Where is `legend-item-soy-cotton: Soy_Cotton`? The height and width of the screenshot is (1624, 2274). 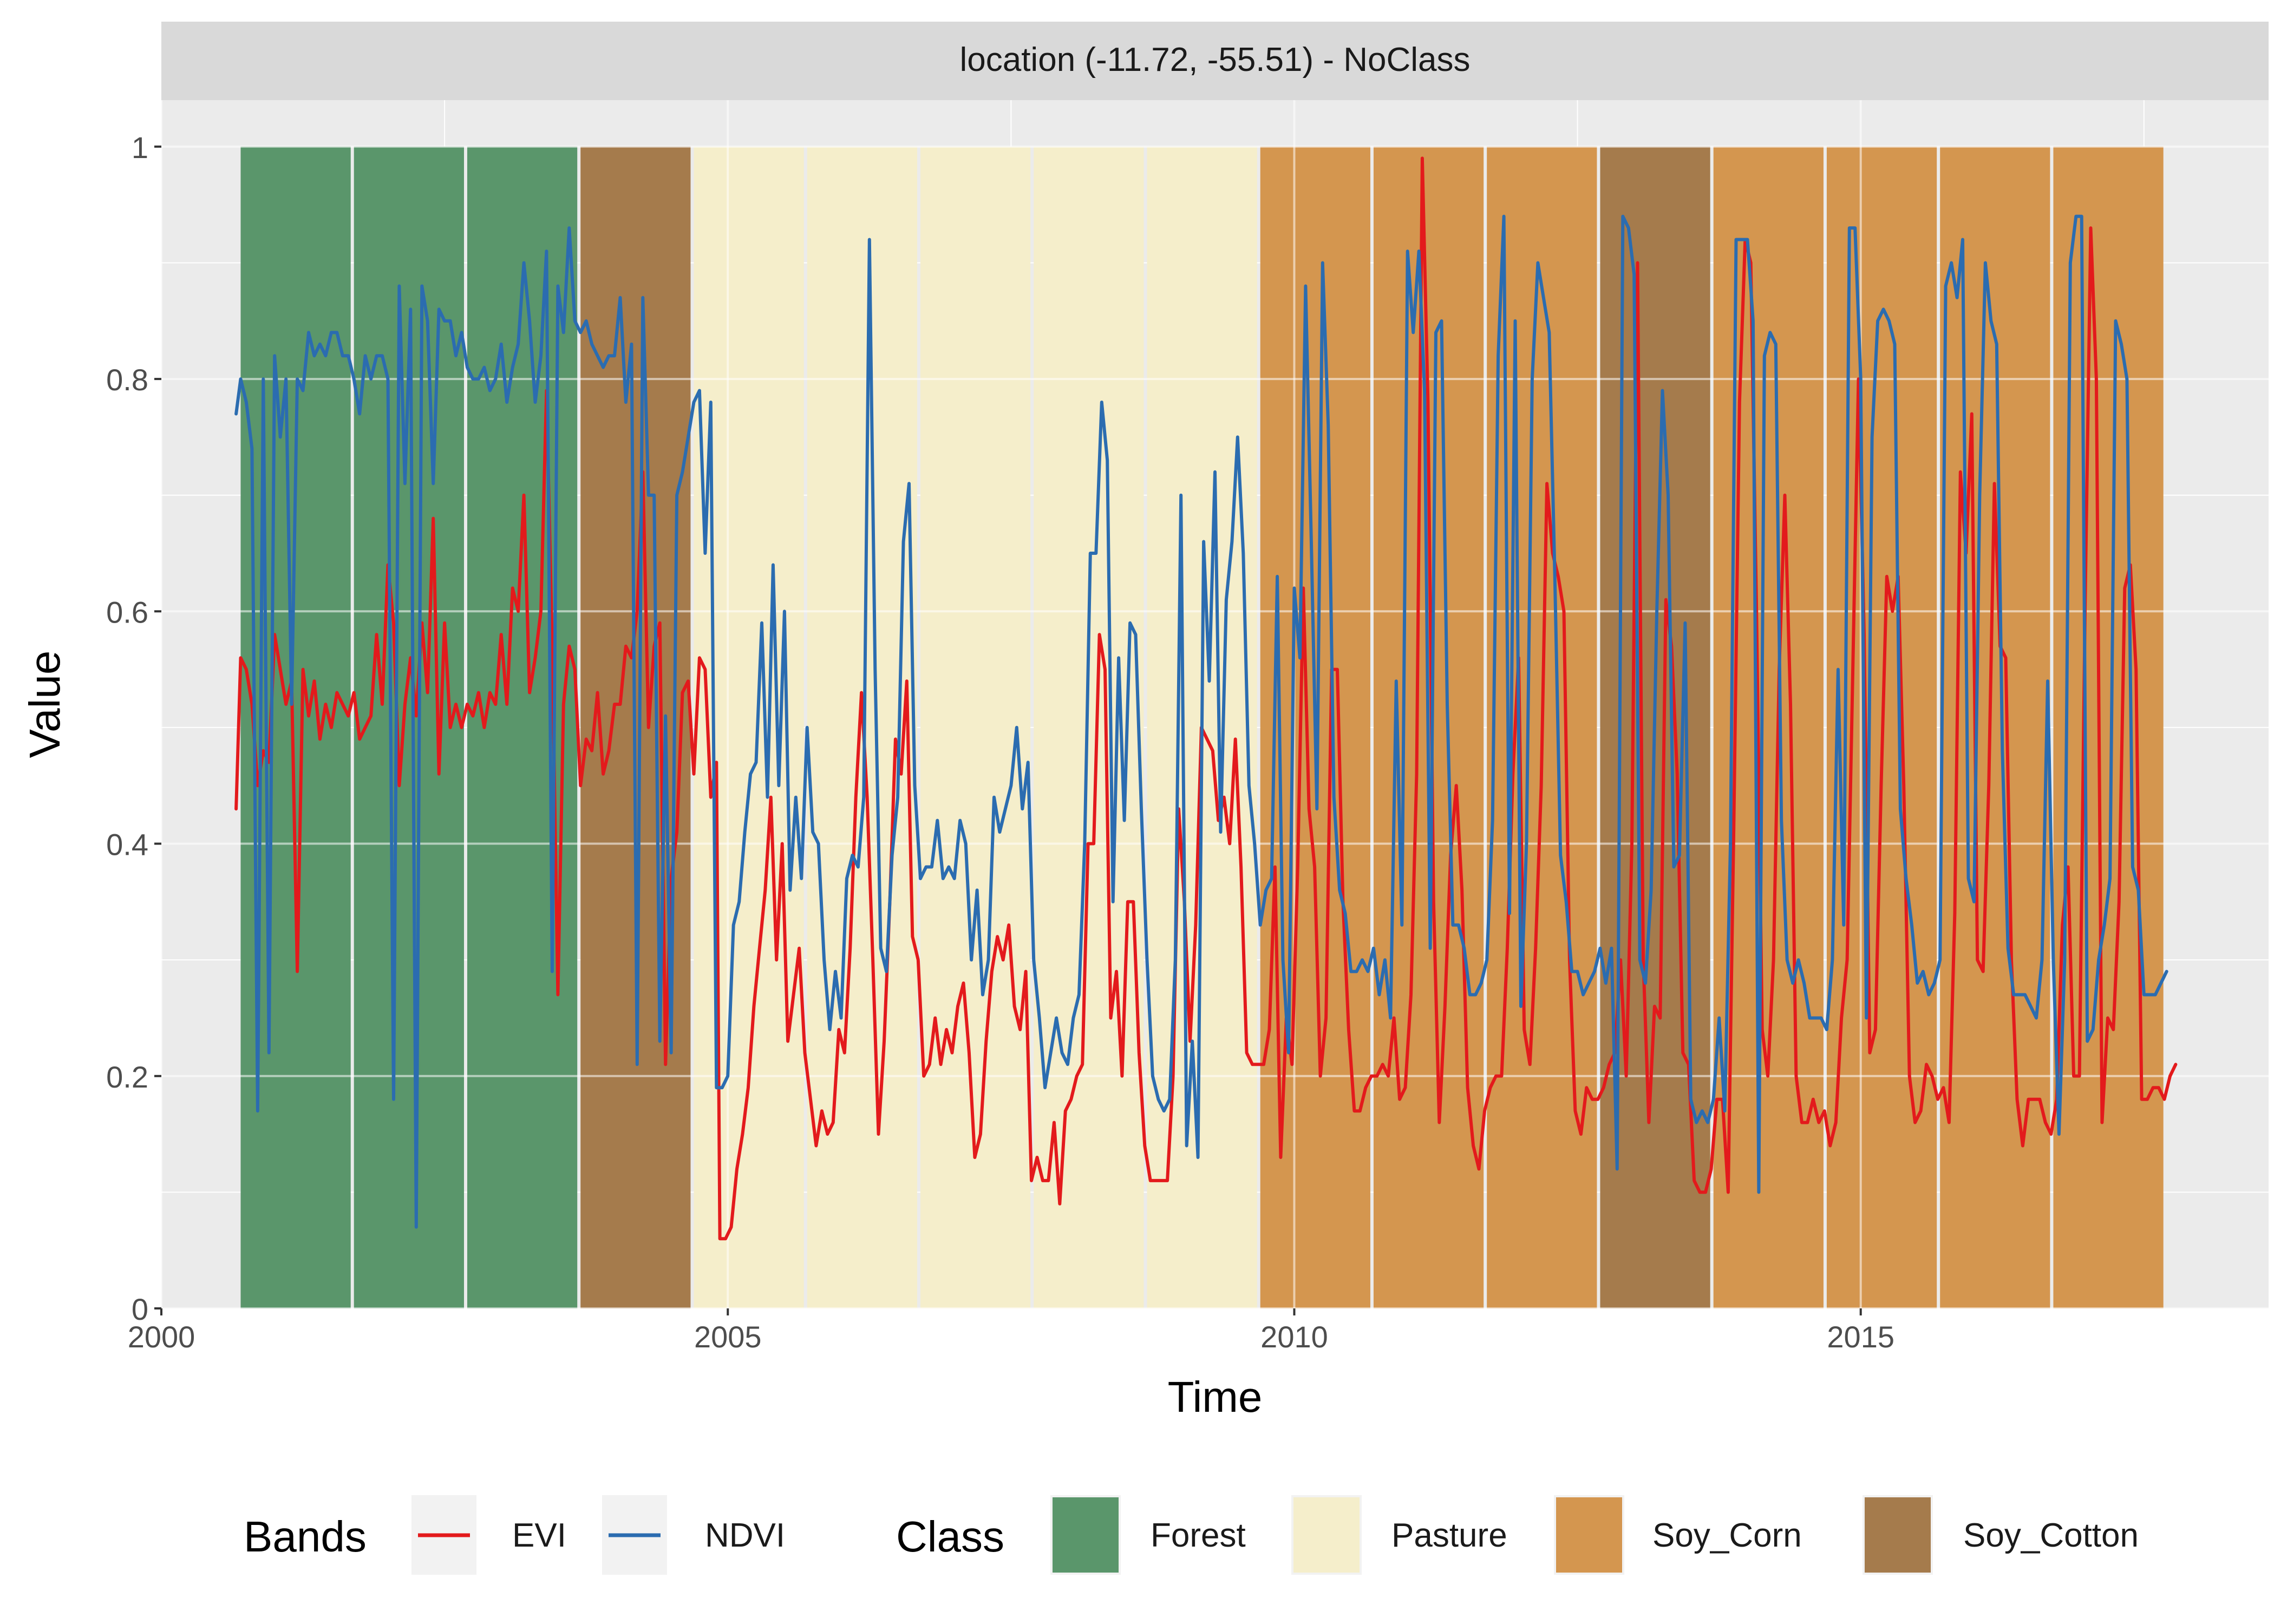
legend-item-soy-cotton: Soy_Cotton is located at coordinates (2001, 1535).